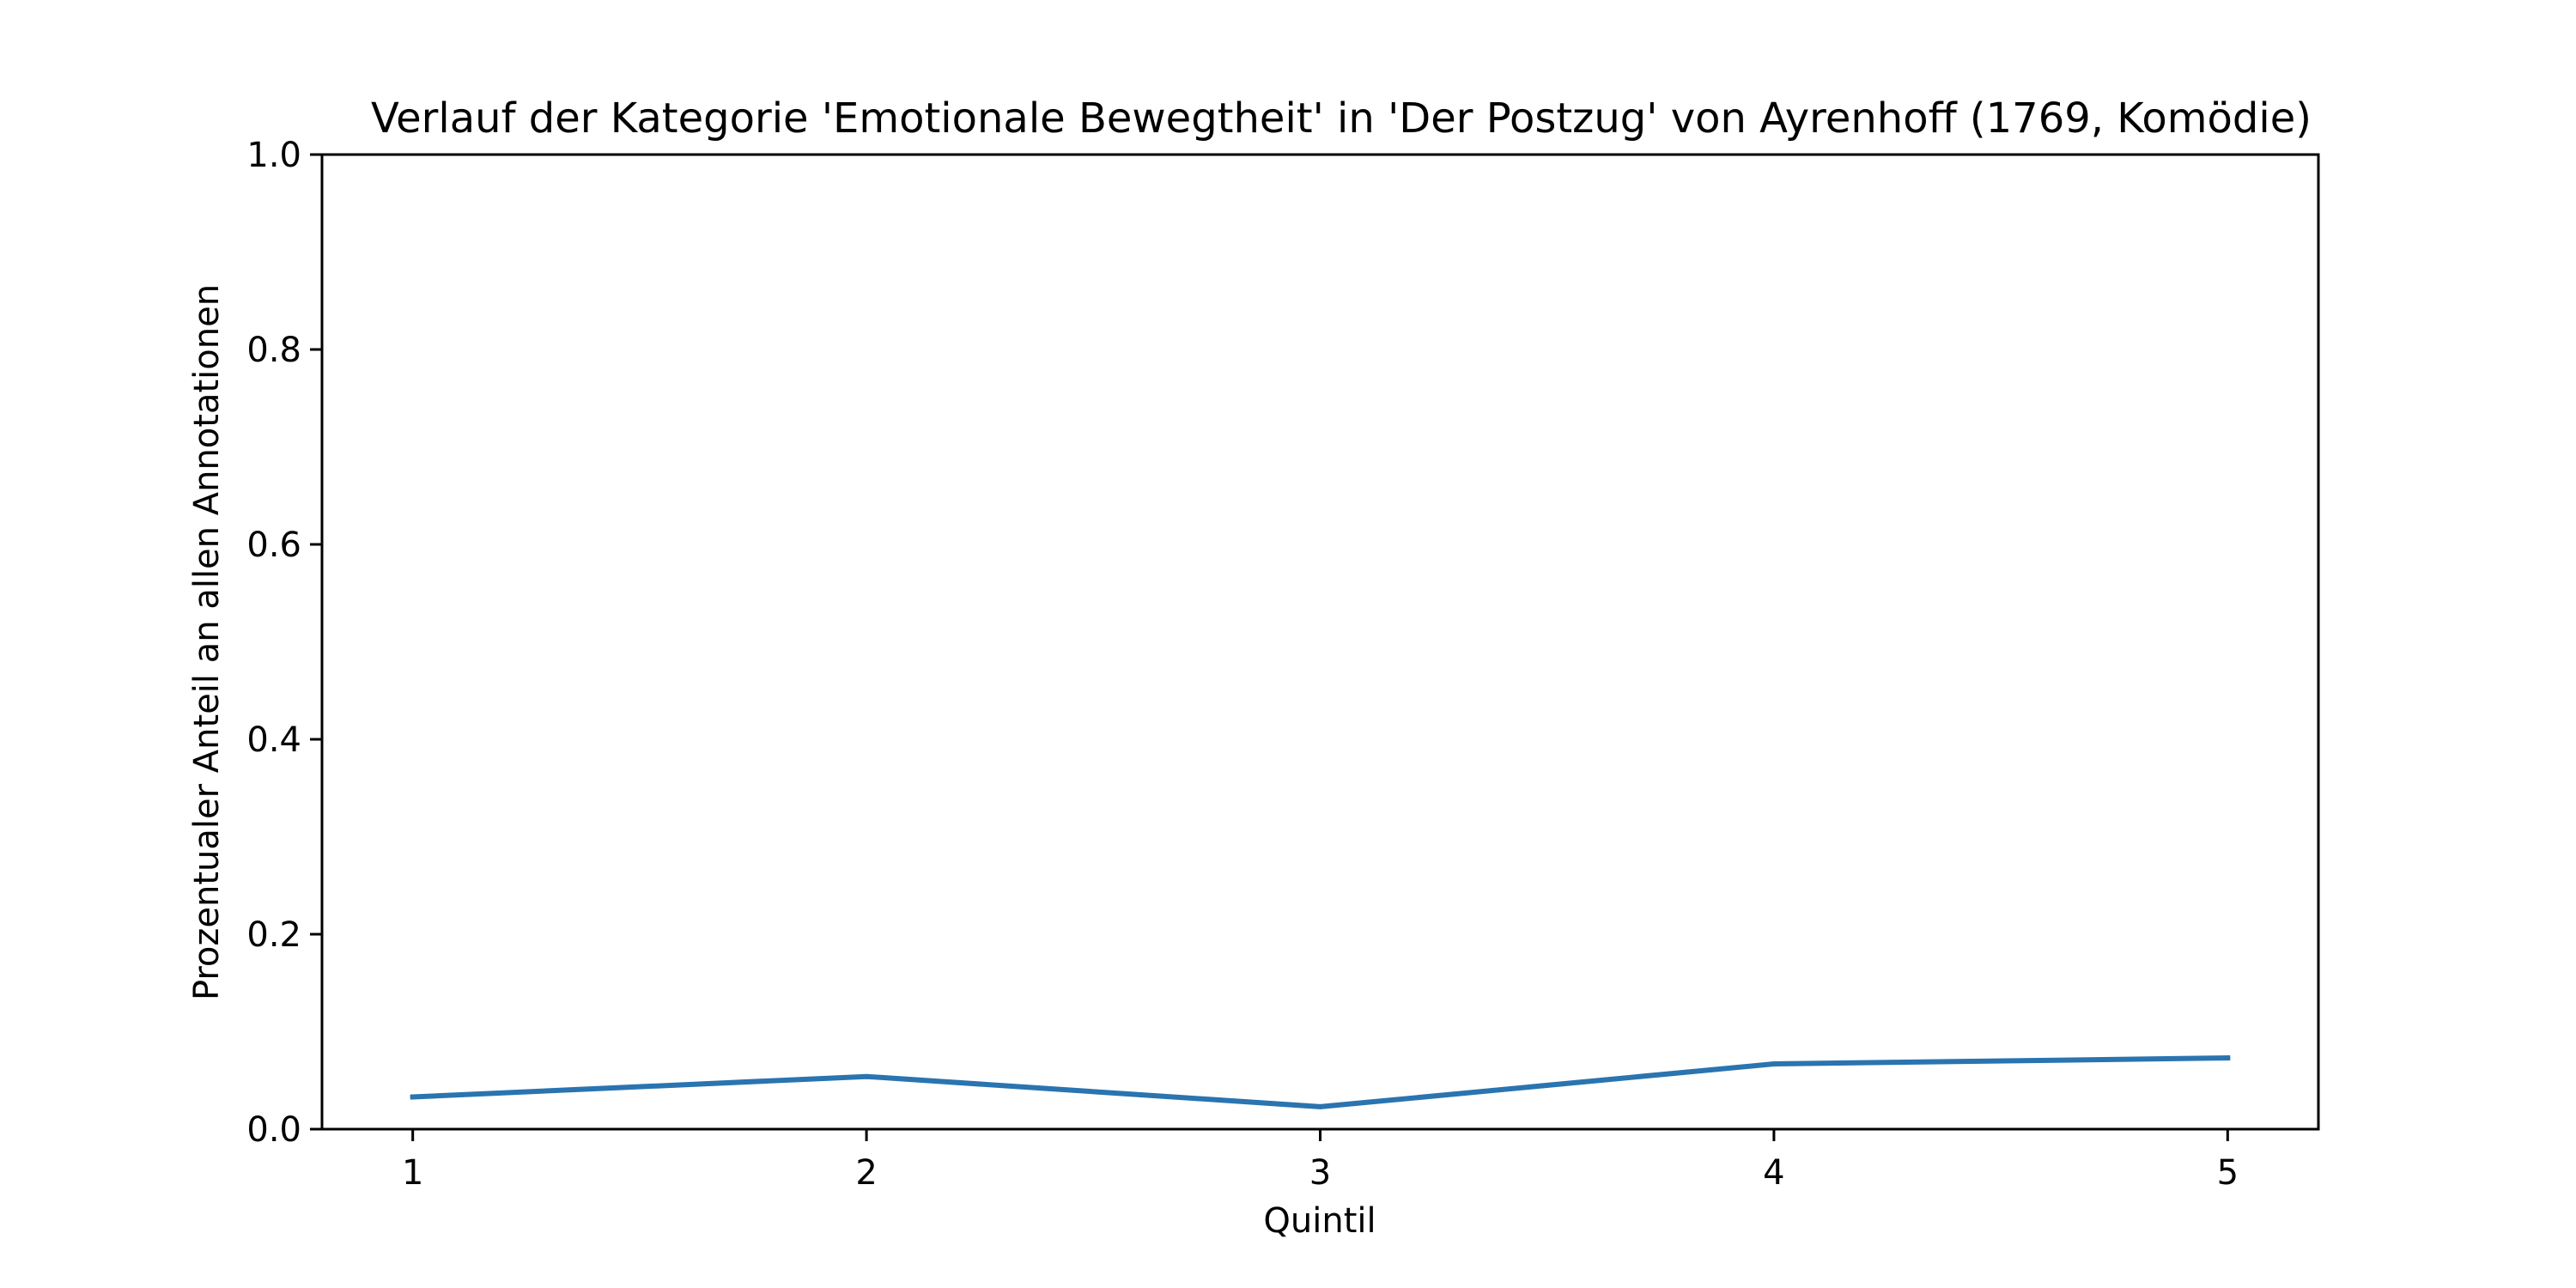 The width and height of the screenshot is (2576, 1288). What do you see at coordinates (273, 1130) in the screenshot?
I see `y-tick-label: 0.0` at bounding box center [273, 1130].